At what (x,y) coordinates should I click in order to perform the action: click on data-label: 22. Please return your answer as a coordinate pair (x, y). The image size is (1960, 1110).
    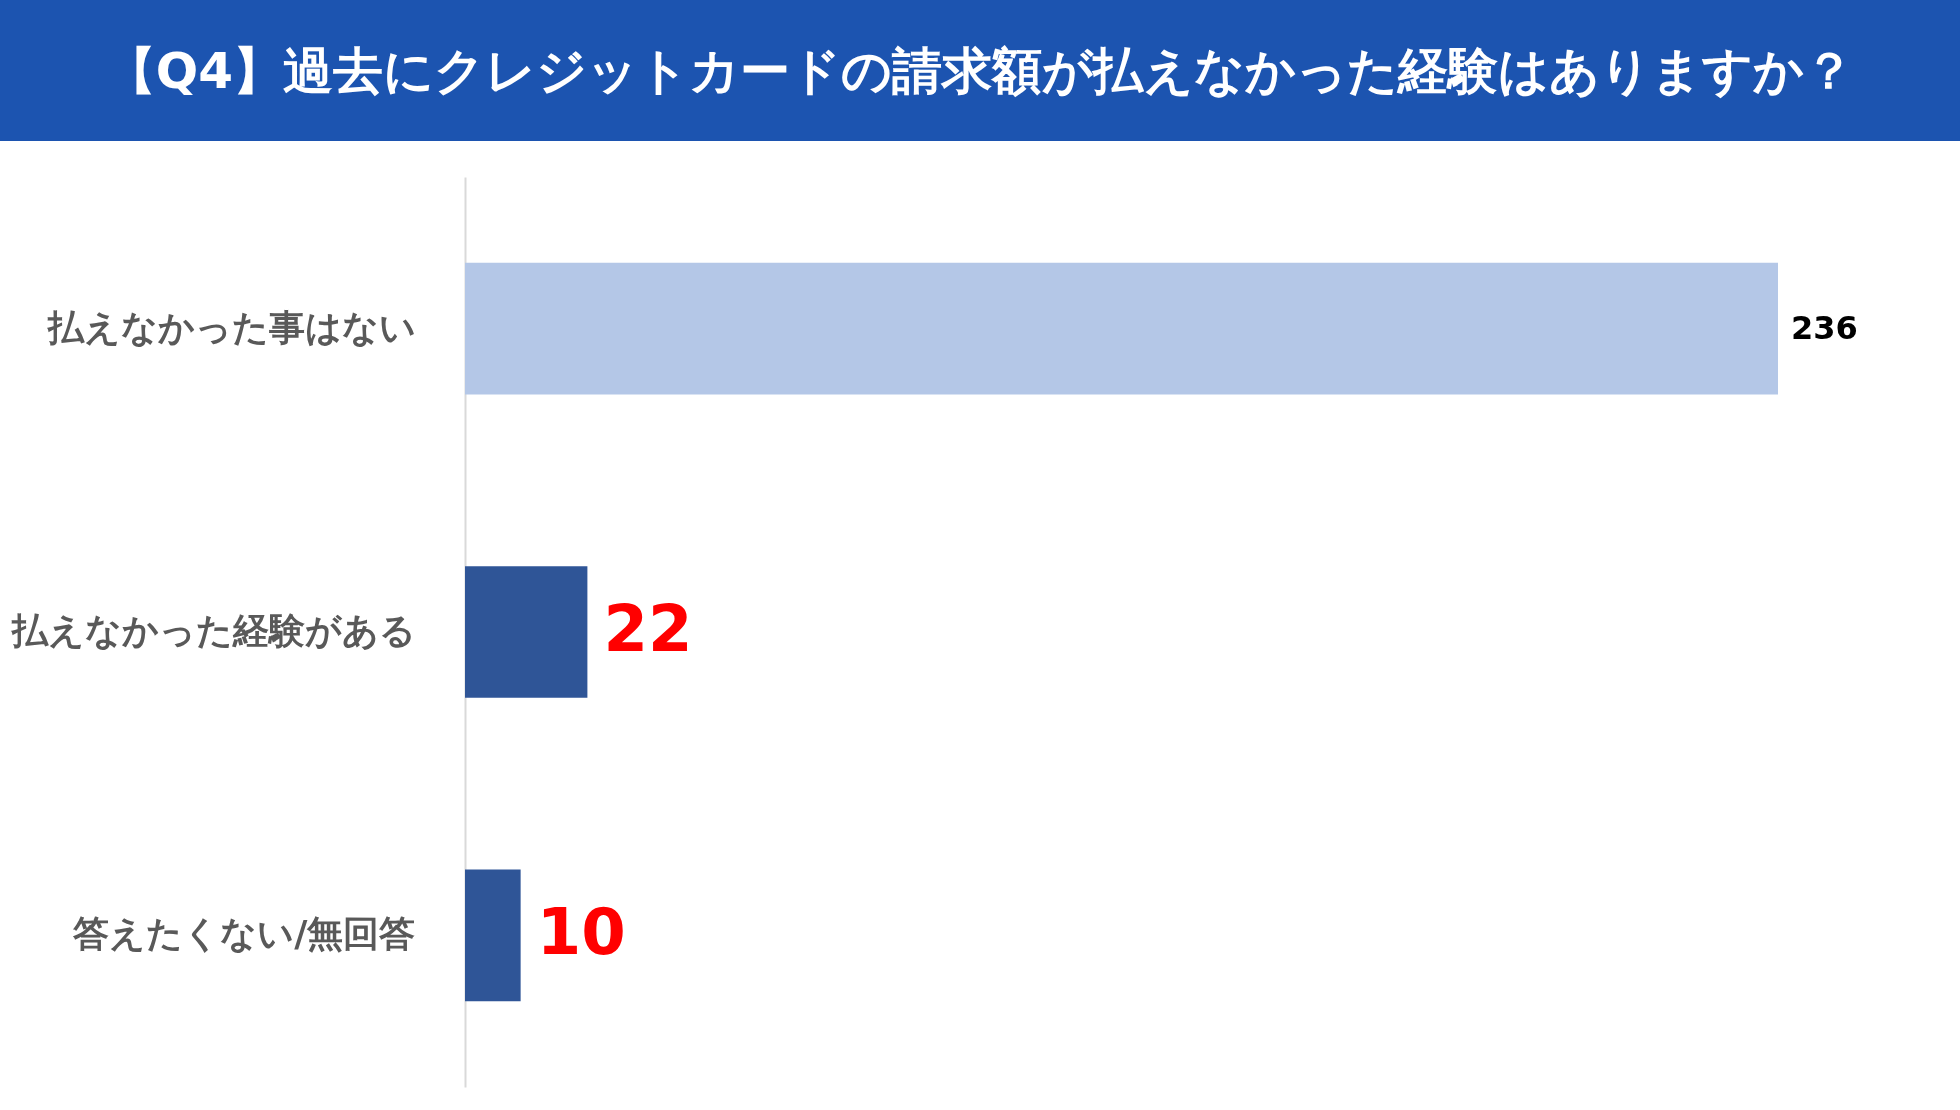
    Looking at the image, I should click on (648, 629).